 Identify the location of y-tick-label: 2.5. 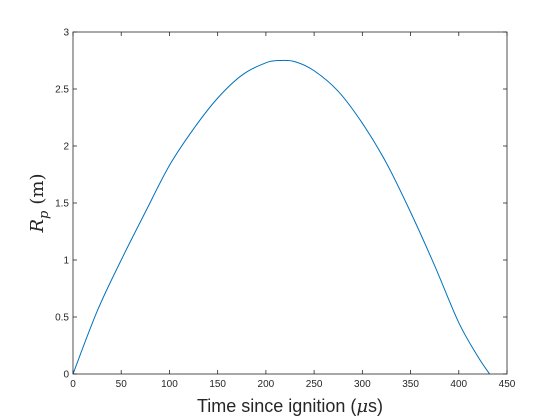
(62, 90).